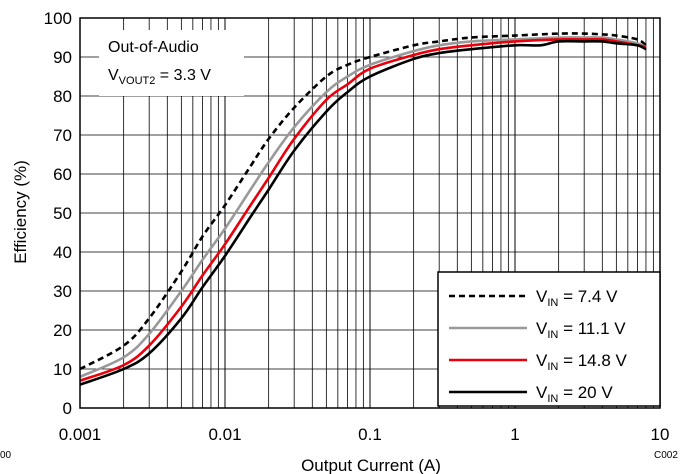  I want to click on legend-label-2: VIN = 14.8 V, so click(582, 362).